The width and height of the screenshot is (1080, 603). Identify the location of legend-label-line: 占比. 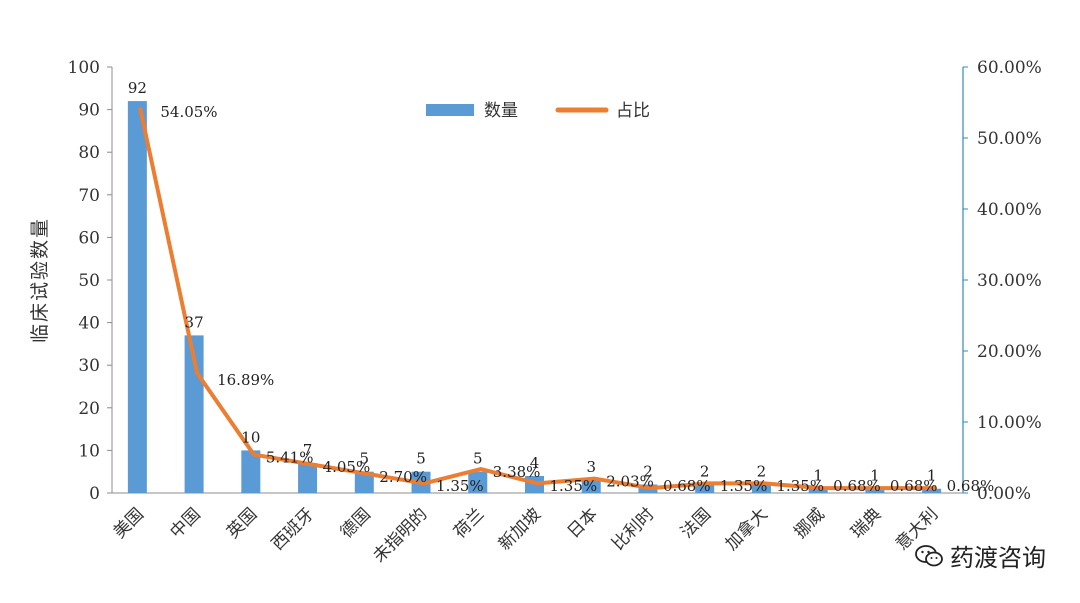
(633, 111).